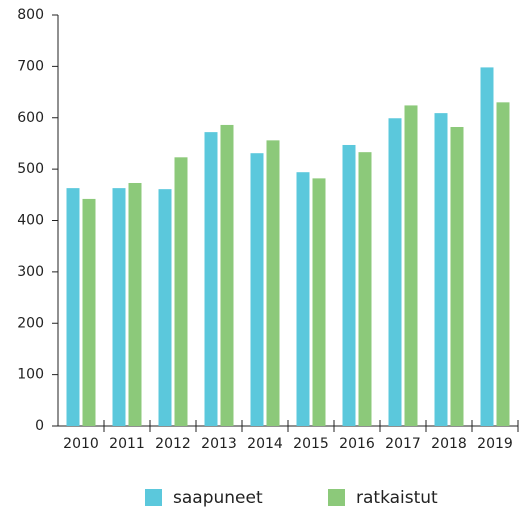 The height and width of the screenshot is (511, 522). What do you see at coordinates (127, 444) in the screenshot?
I see `x-tick-label: 2011` at bounding box center [127, 444].